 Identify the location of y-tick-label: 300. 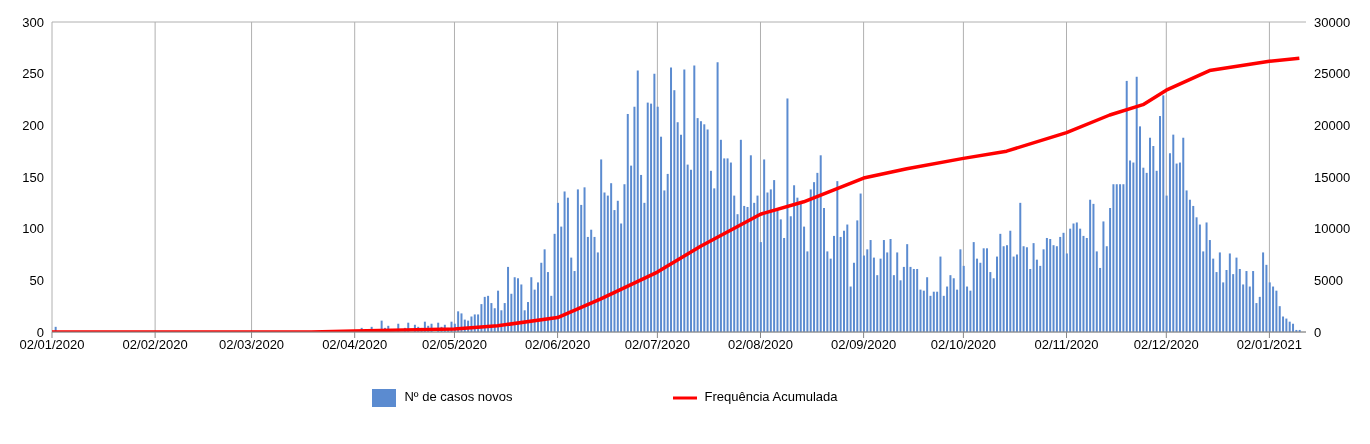
(33, 22).